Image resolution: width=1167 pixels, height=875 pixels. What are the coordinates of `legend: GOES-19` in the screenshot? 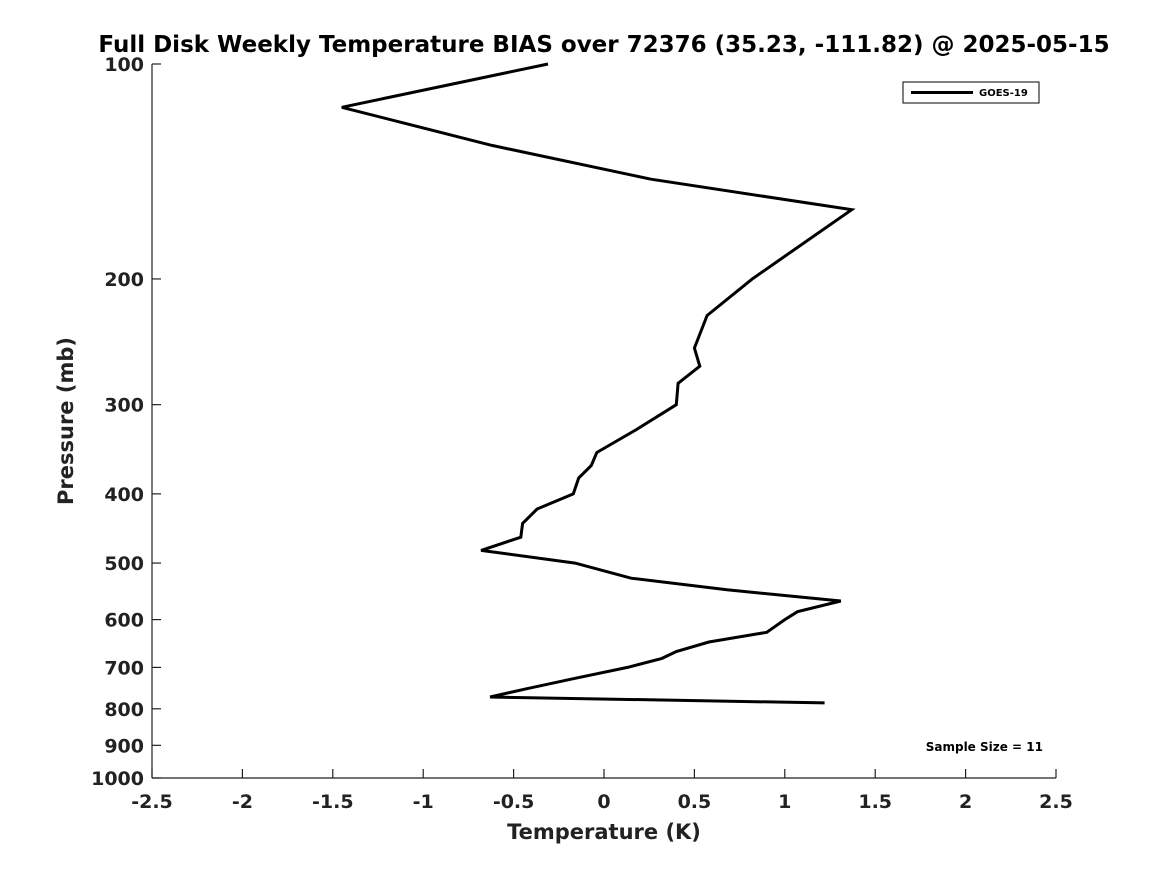 It's located at (971, 92).